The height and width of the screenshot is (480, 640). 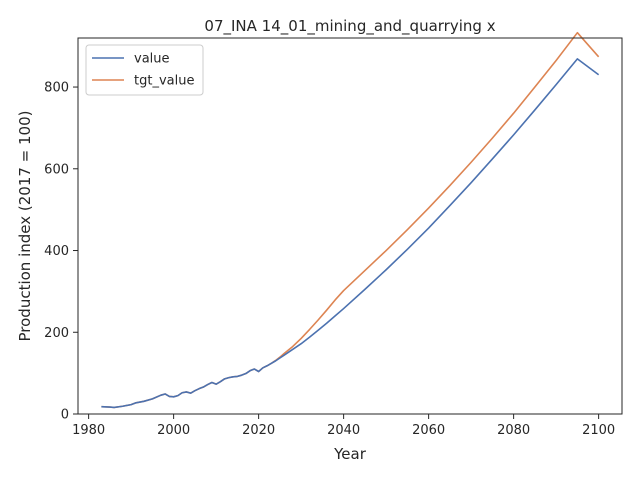 I want to click on y-tick-label: 200, so click(x=56, y=333).